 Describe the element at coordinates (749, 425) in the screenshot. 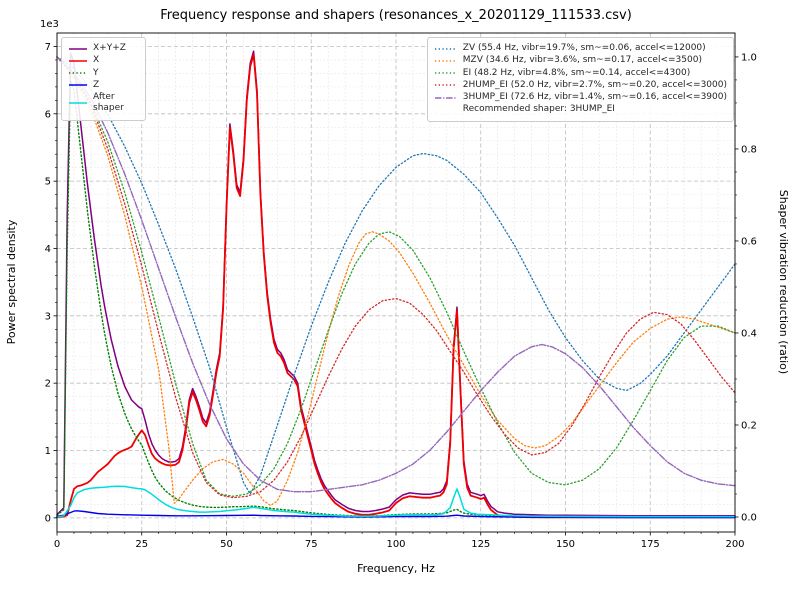

I see `y-right-tick-label: 0.2` at that location.